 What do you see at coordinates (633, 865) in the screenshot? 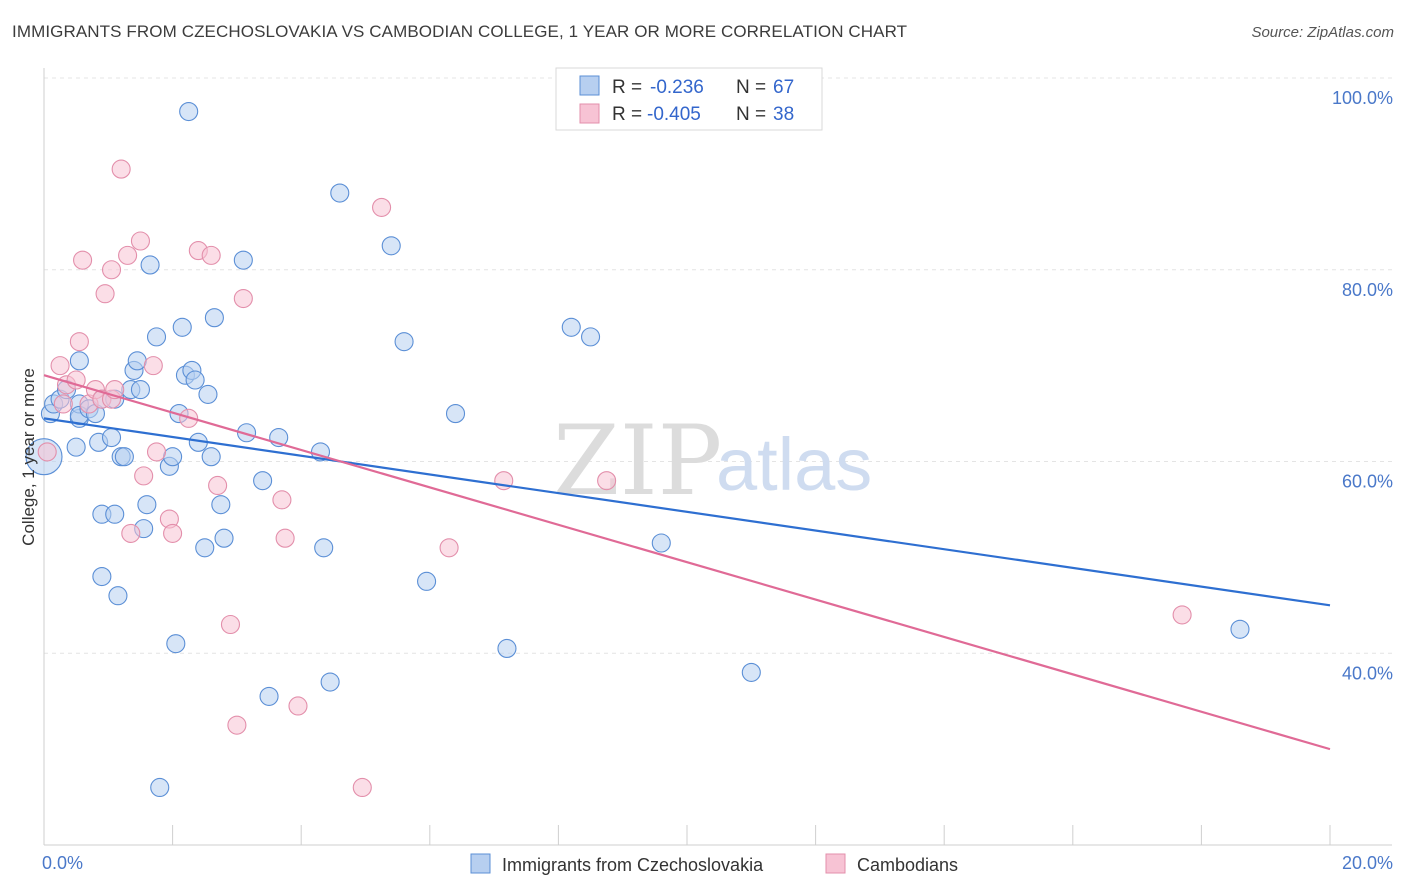
I see `bottom-legend-label-czechoslovakia: Immigrants from Czechoslovakia` at bounding box center [633, 865].